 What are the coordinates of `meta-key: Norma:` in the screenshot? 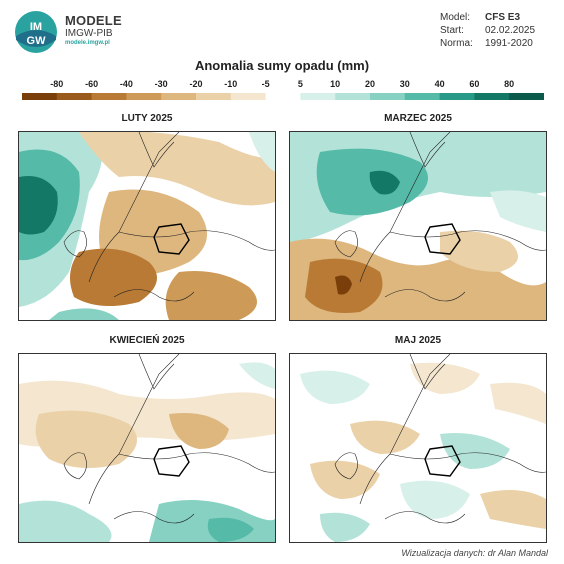 It's located at (456, 43).